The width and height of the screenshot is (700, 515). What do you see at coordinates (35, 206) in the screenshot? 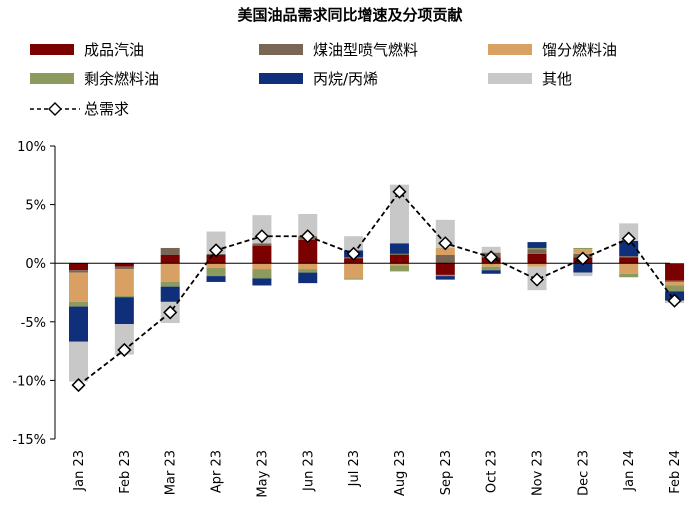
I see `y-tick-label: 5%` at bounding box center [35, 206].